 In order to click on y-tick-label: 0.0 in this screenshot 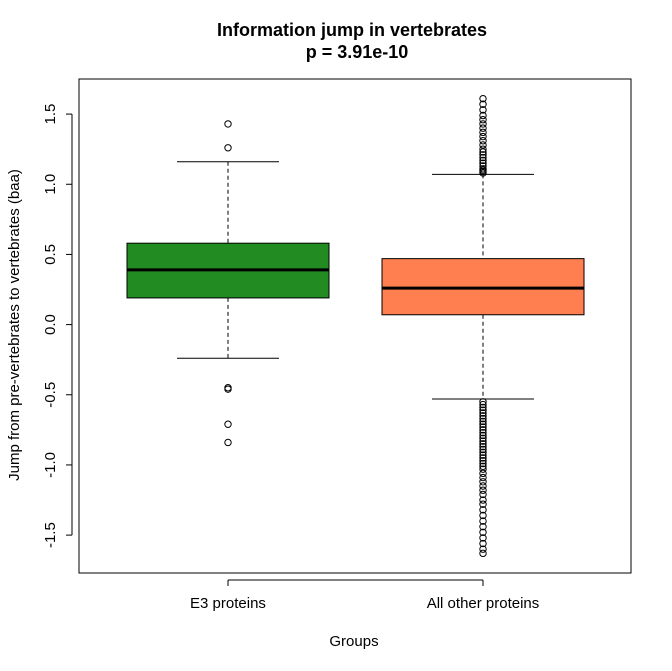, I will do `click(50, 324)`.